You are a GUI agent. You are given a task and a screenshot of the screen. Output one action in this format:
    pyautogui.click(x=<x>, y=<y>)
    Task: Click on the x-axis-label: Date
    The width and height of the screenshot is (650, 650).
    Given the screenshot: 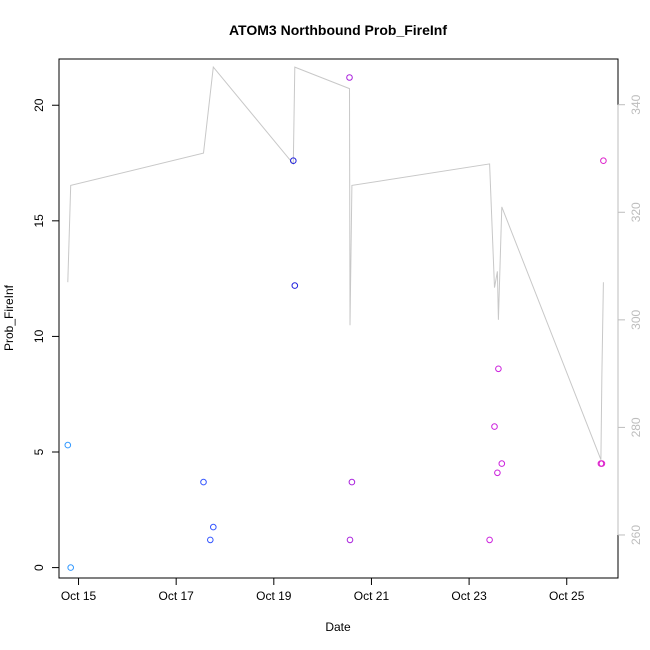 What is the action you would take?
    pyautogui.click(x=338, y=627)
    